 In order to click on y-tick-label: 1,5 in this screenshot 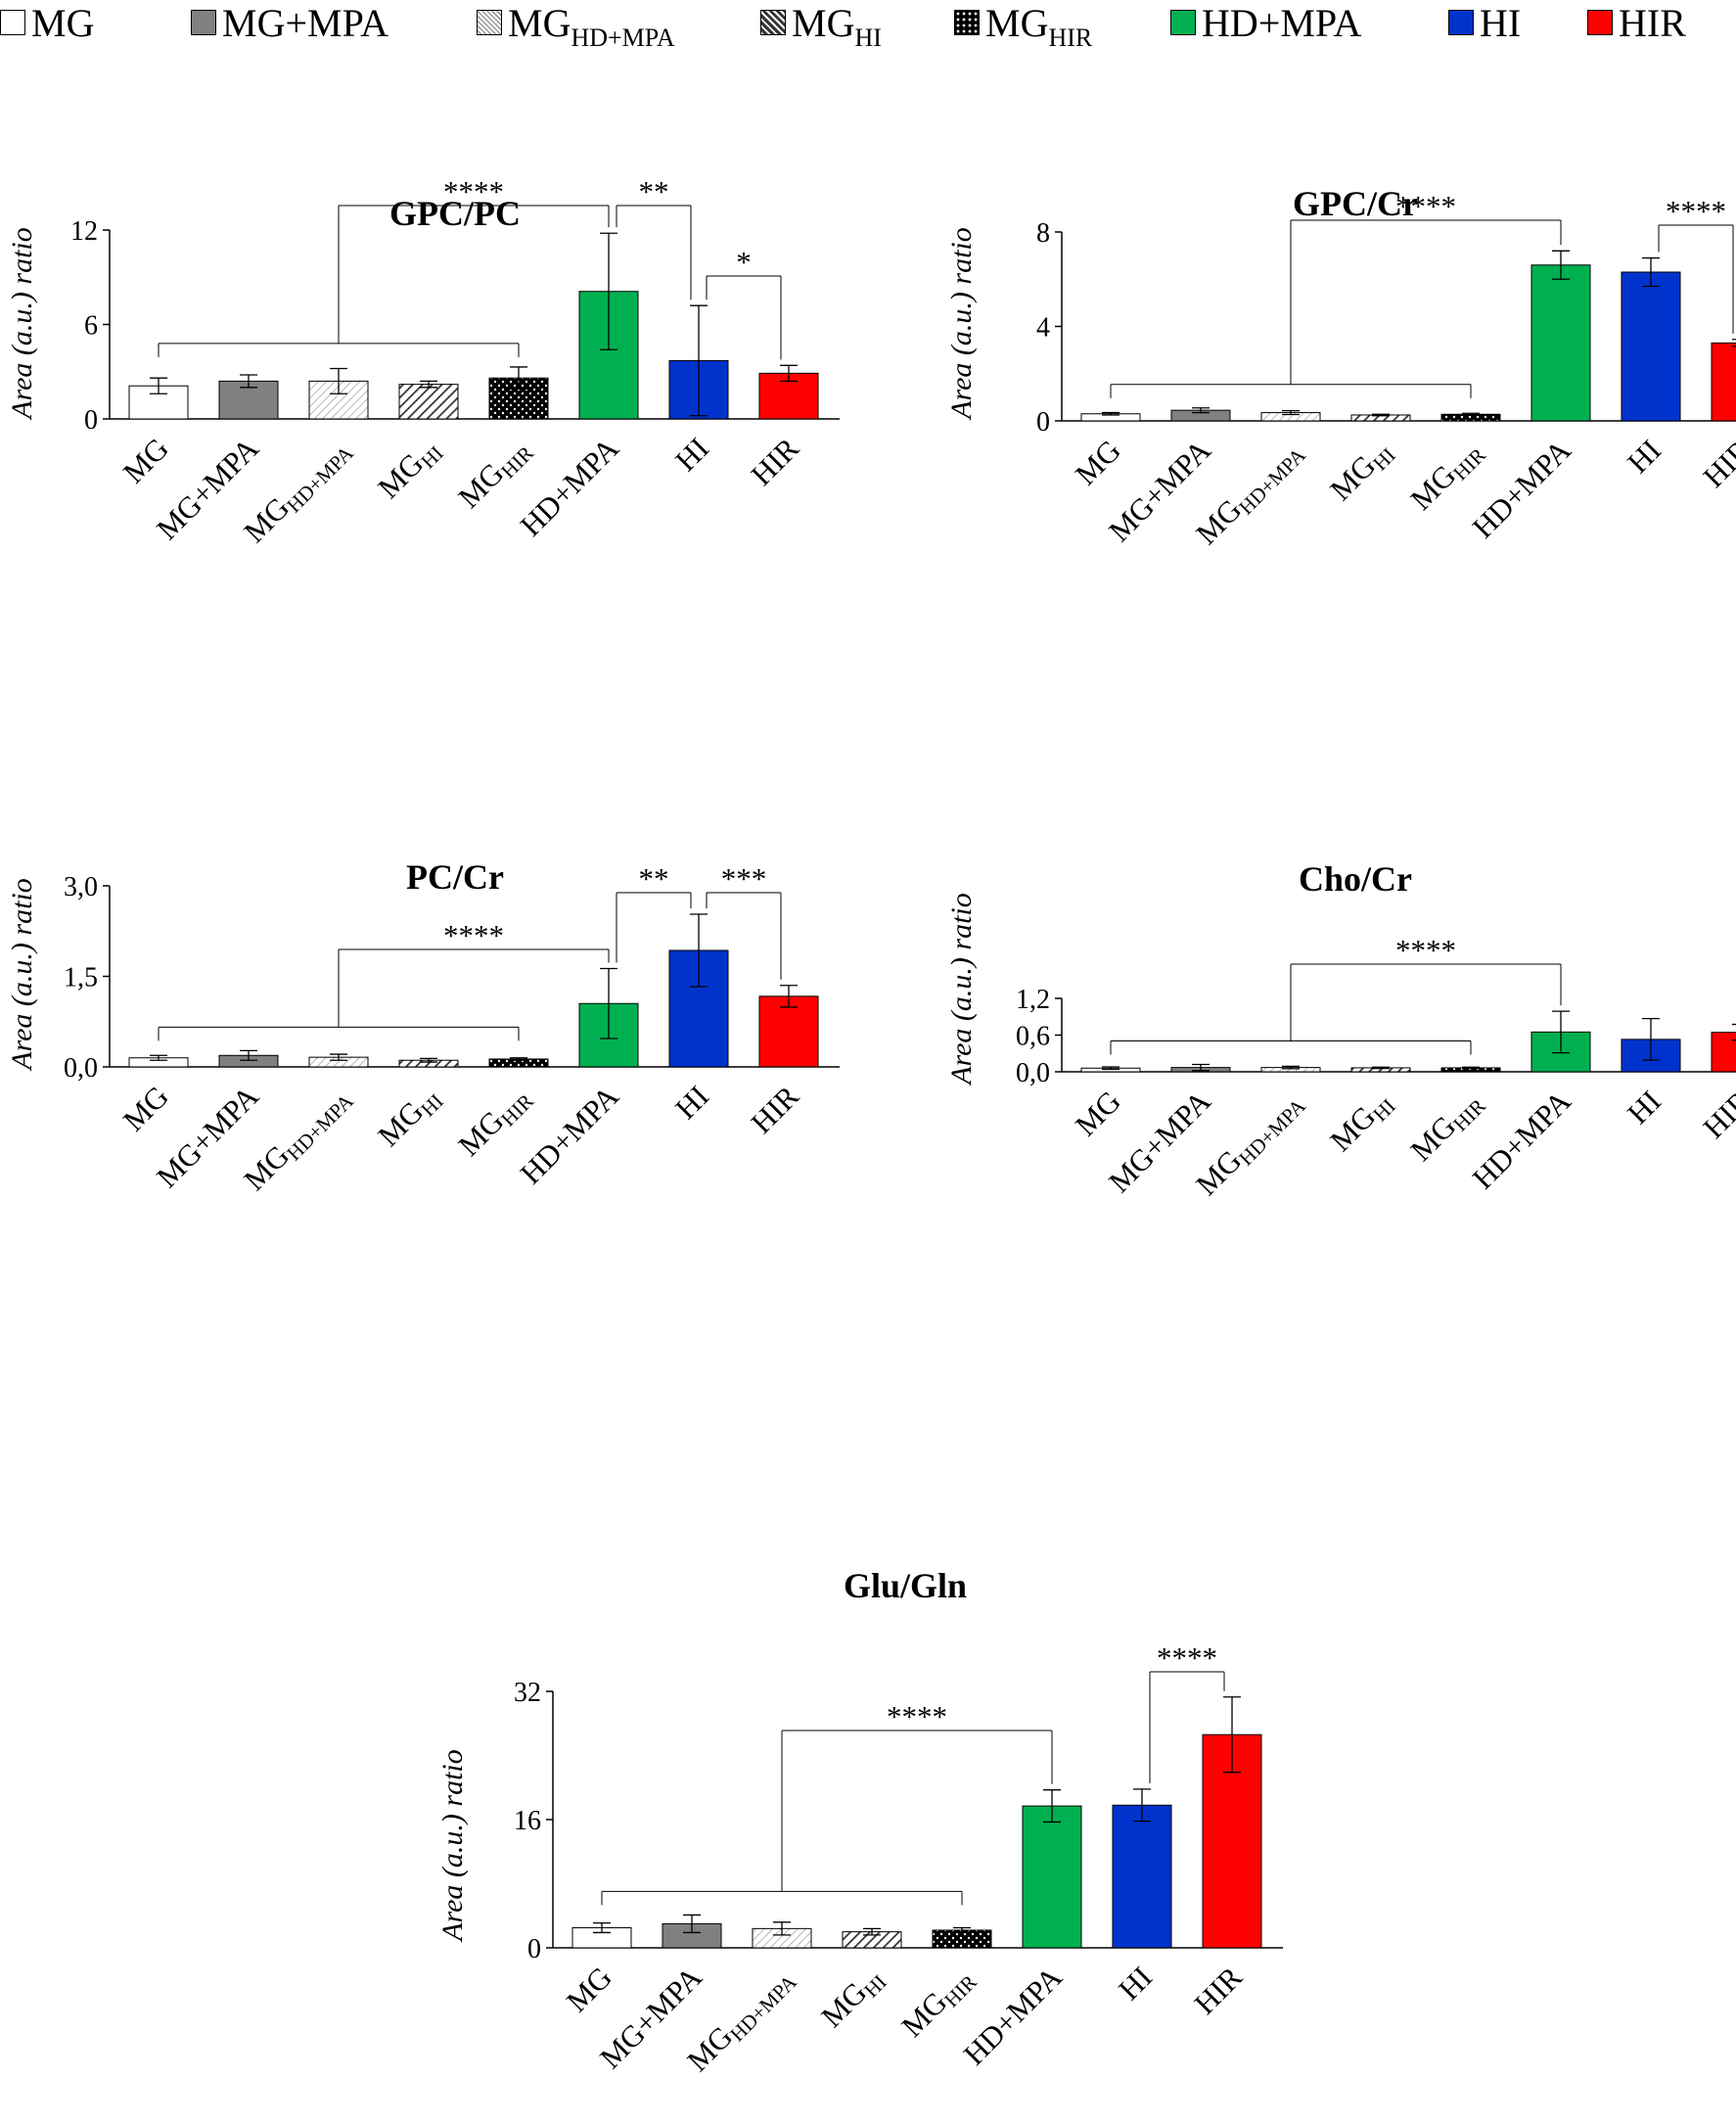, I will do `click(81, 978)`.